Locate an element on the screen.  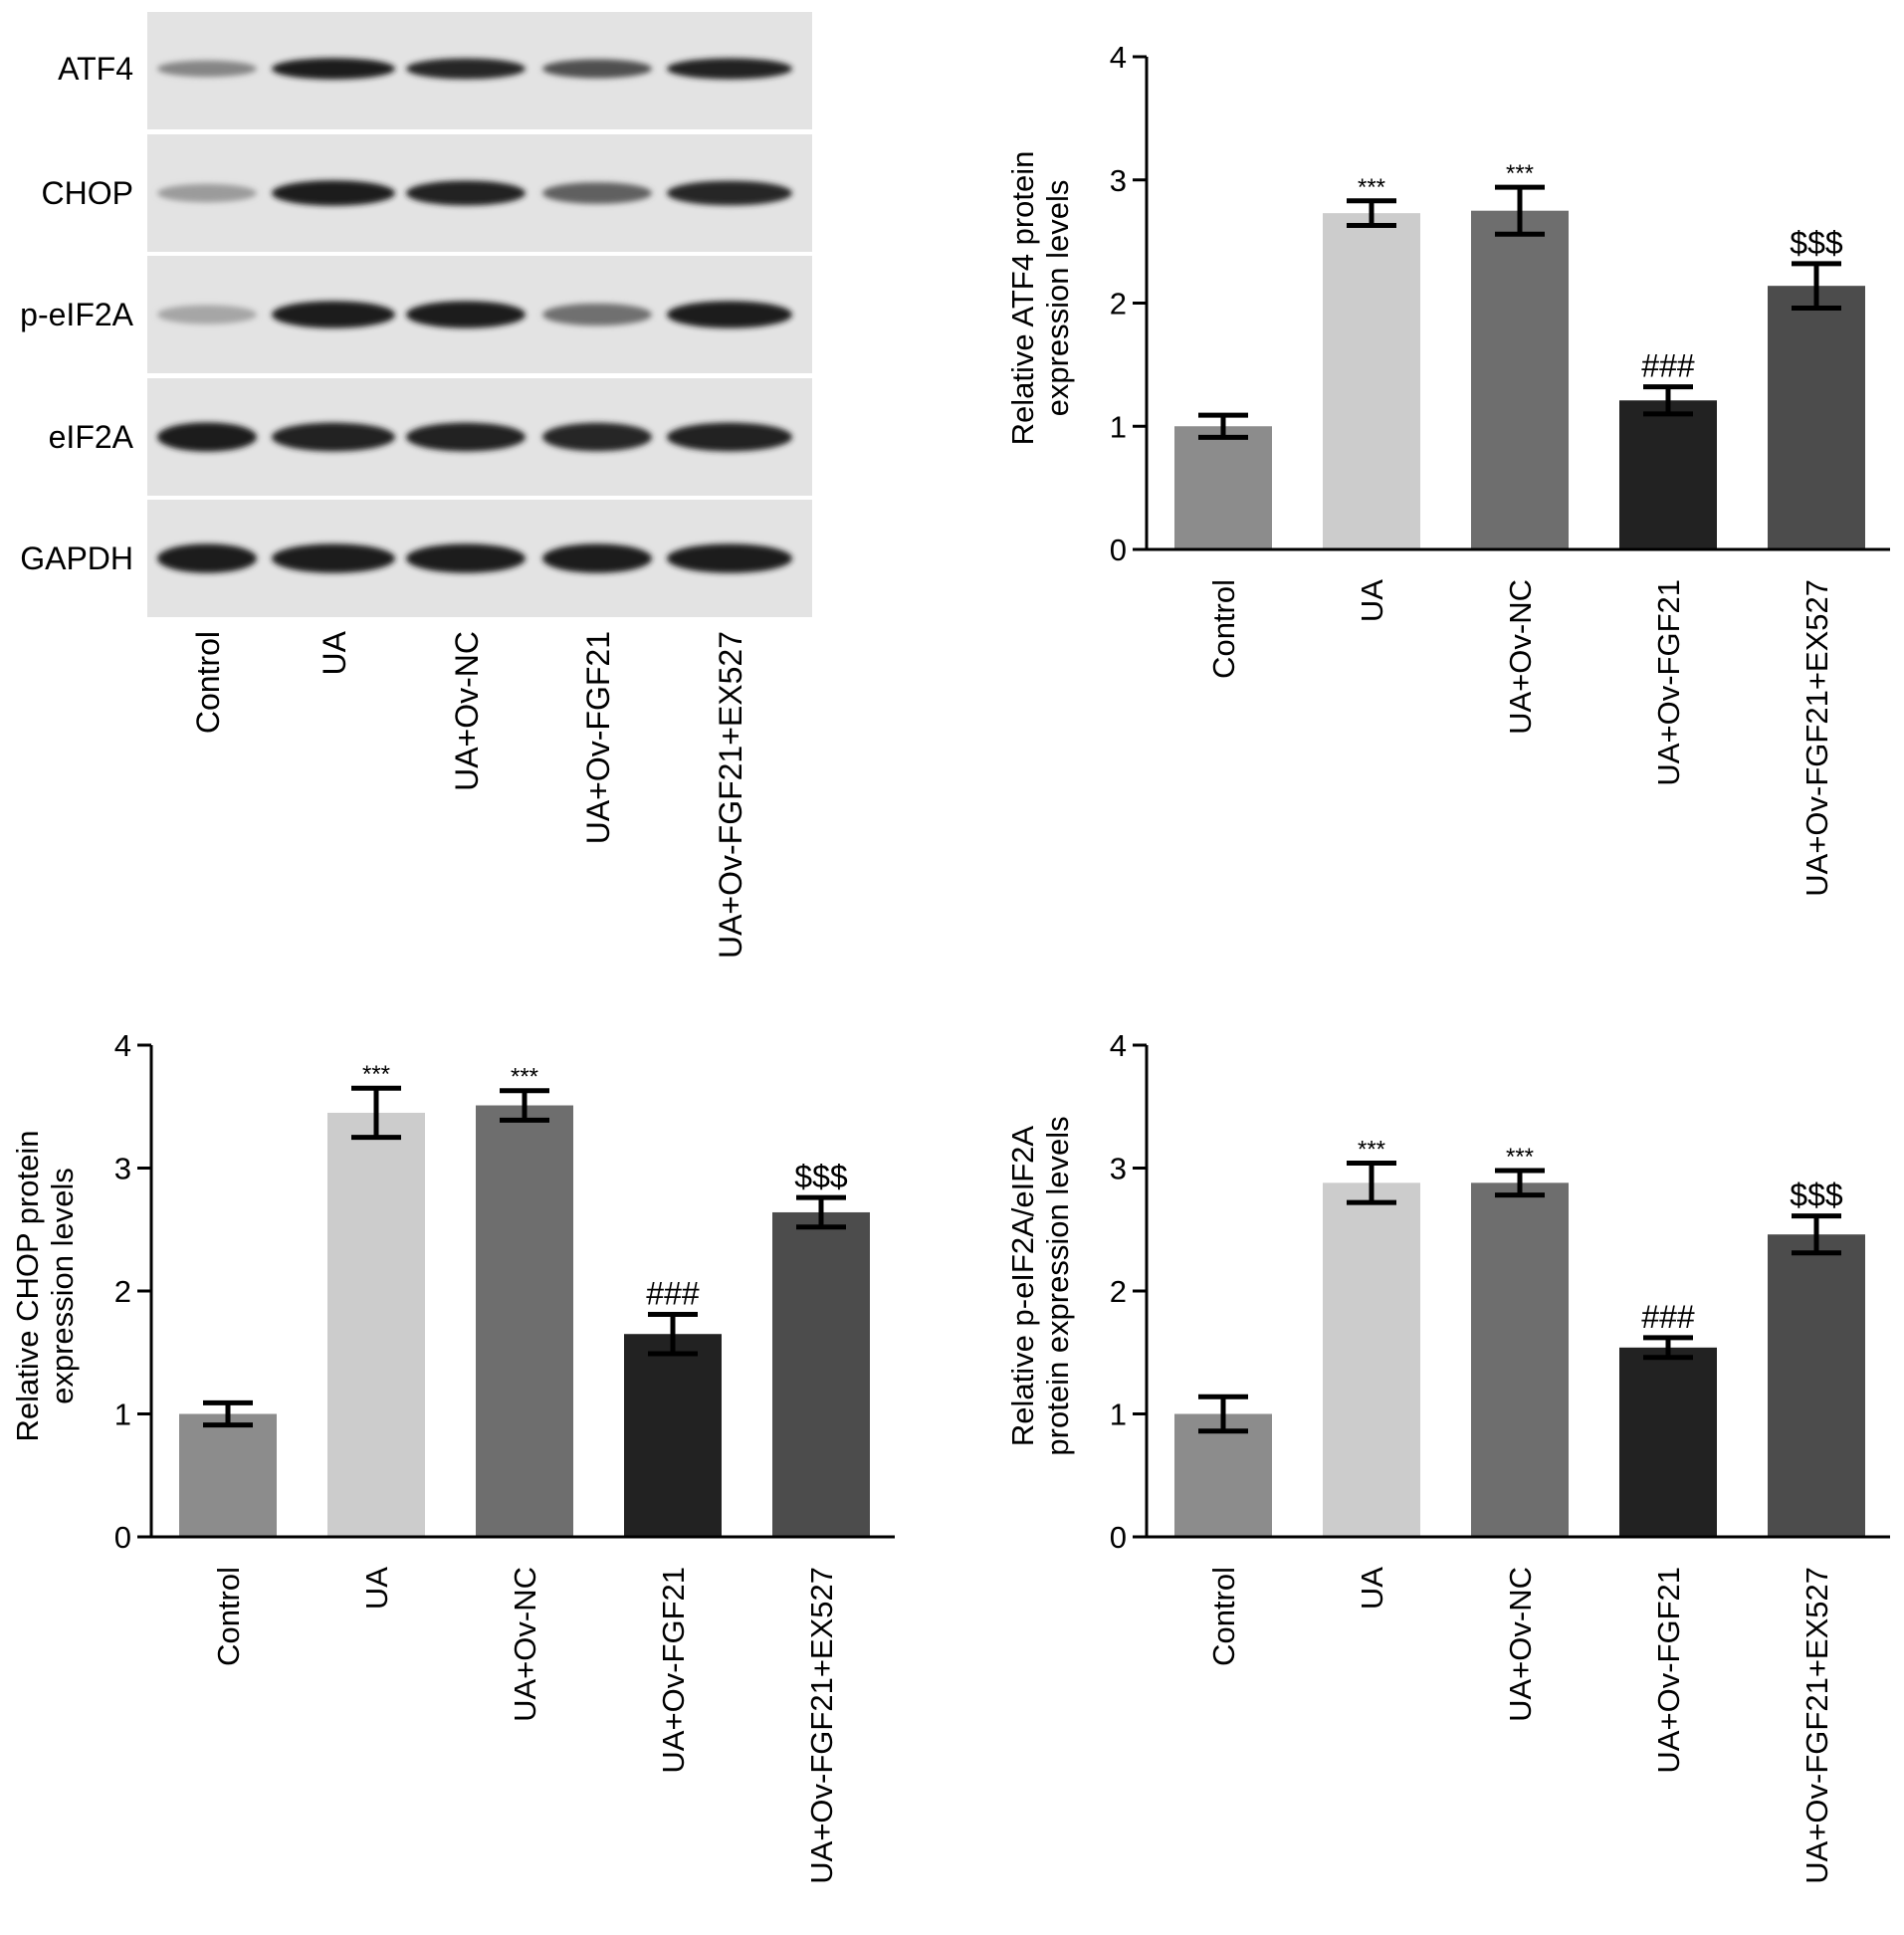
blot-row-label: eIF2A is located at coordinates (91, 437).